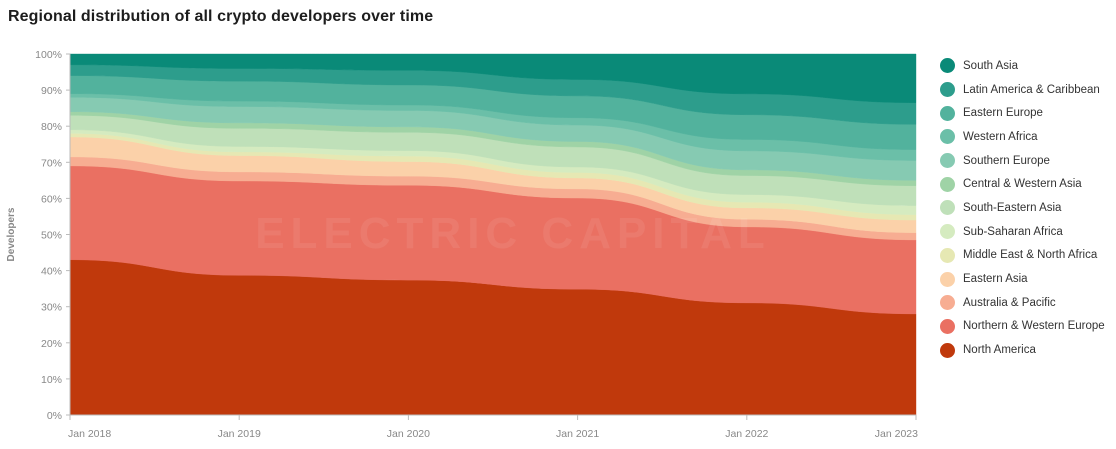 The width and height of the screenshot is (1116, 449). Describe the element at coordinates (51, 127) in the screenshot. I see `y-tick-label: 80%` at that location.